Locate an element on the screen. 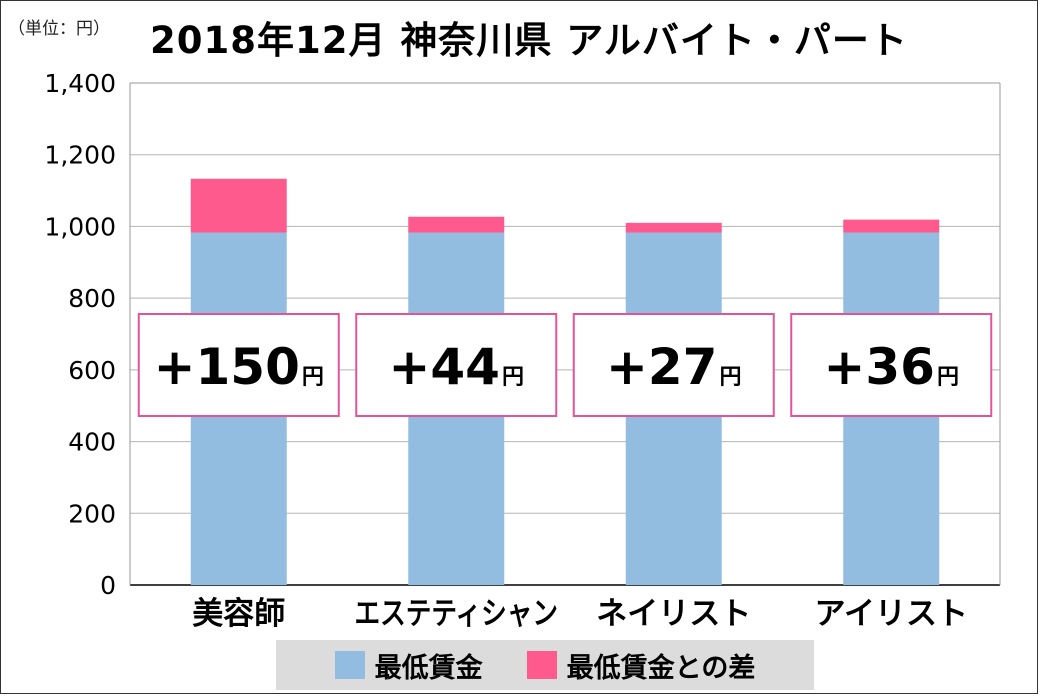  difference-label-box: +44円 is located at coordinates (456, 365).